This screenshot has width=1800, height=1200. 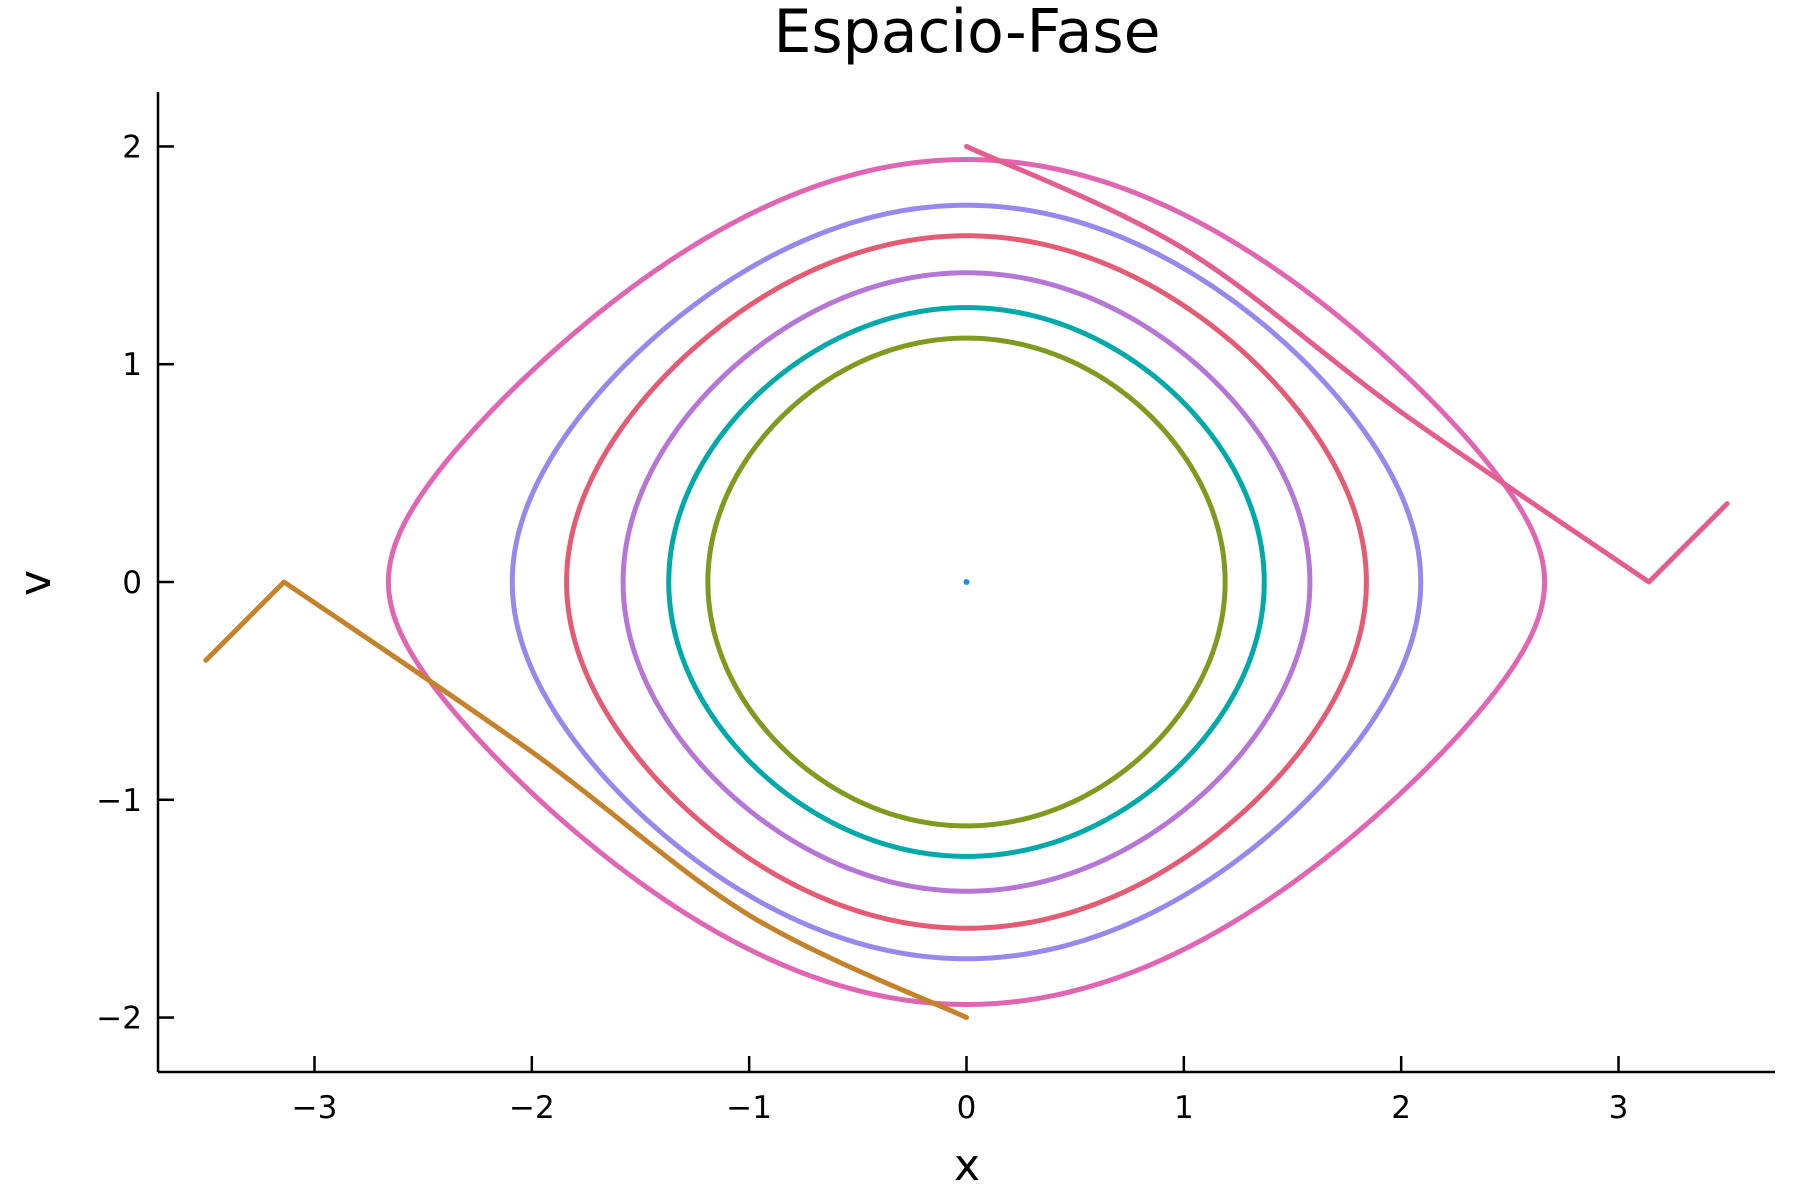 I want to click on orbit-line, so click(x=966, y=582).